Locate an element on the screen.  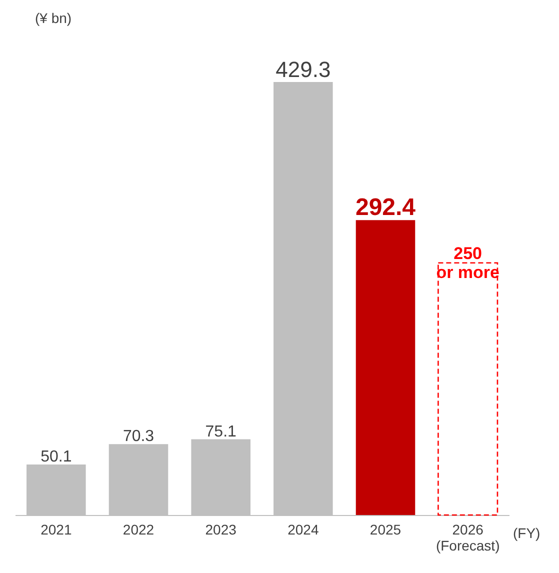
x-axis-title: (FY) is located at coordinates (526, 533).